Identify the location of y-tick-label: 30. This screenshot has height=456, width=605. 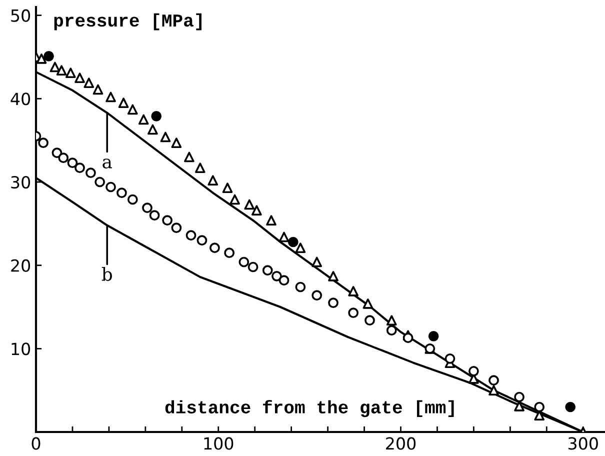
(20, 182).